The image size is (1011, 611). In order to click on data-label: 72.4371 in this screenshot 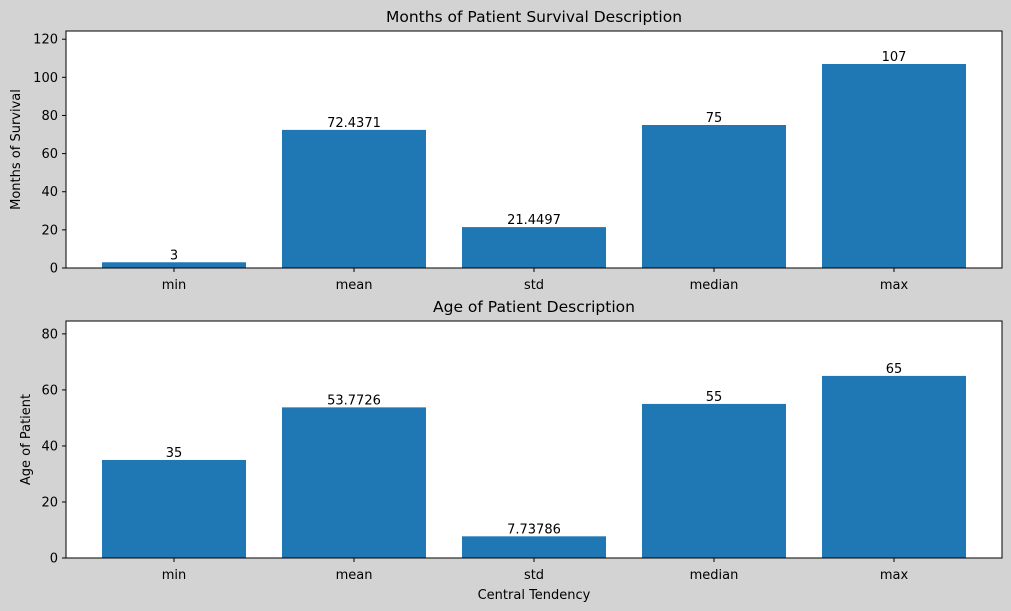, I will do `click(354, 123)`.